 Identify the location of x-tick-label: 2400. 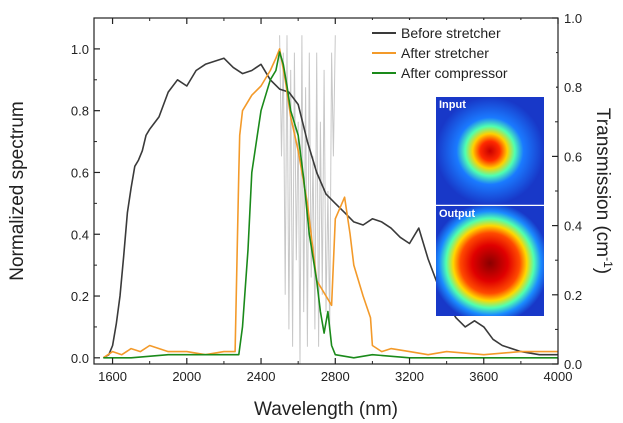
(261, 376).